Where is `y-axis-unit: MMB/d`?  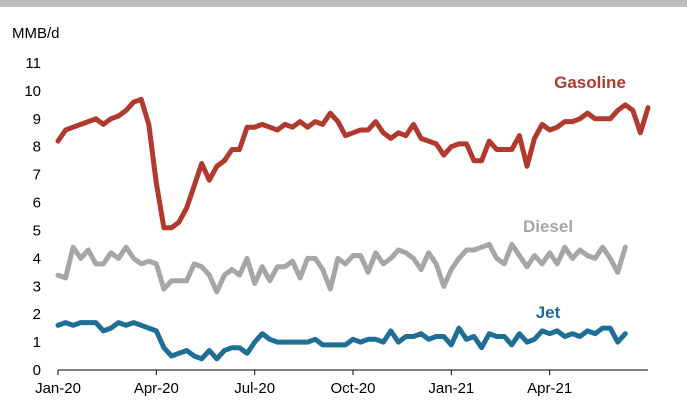
y-axis-unit: MMB/d is located at coordinates (36, 33).